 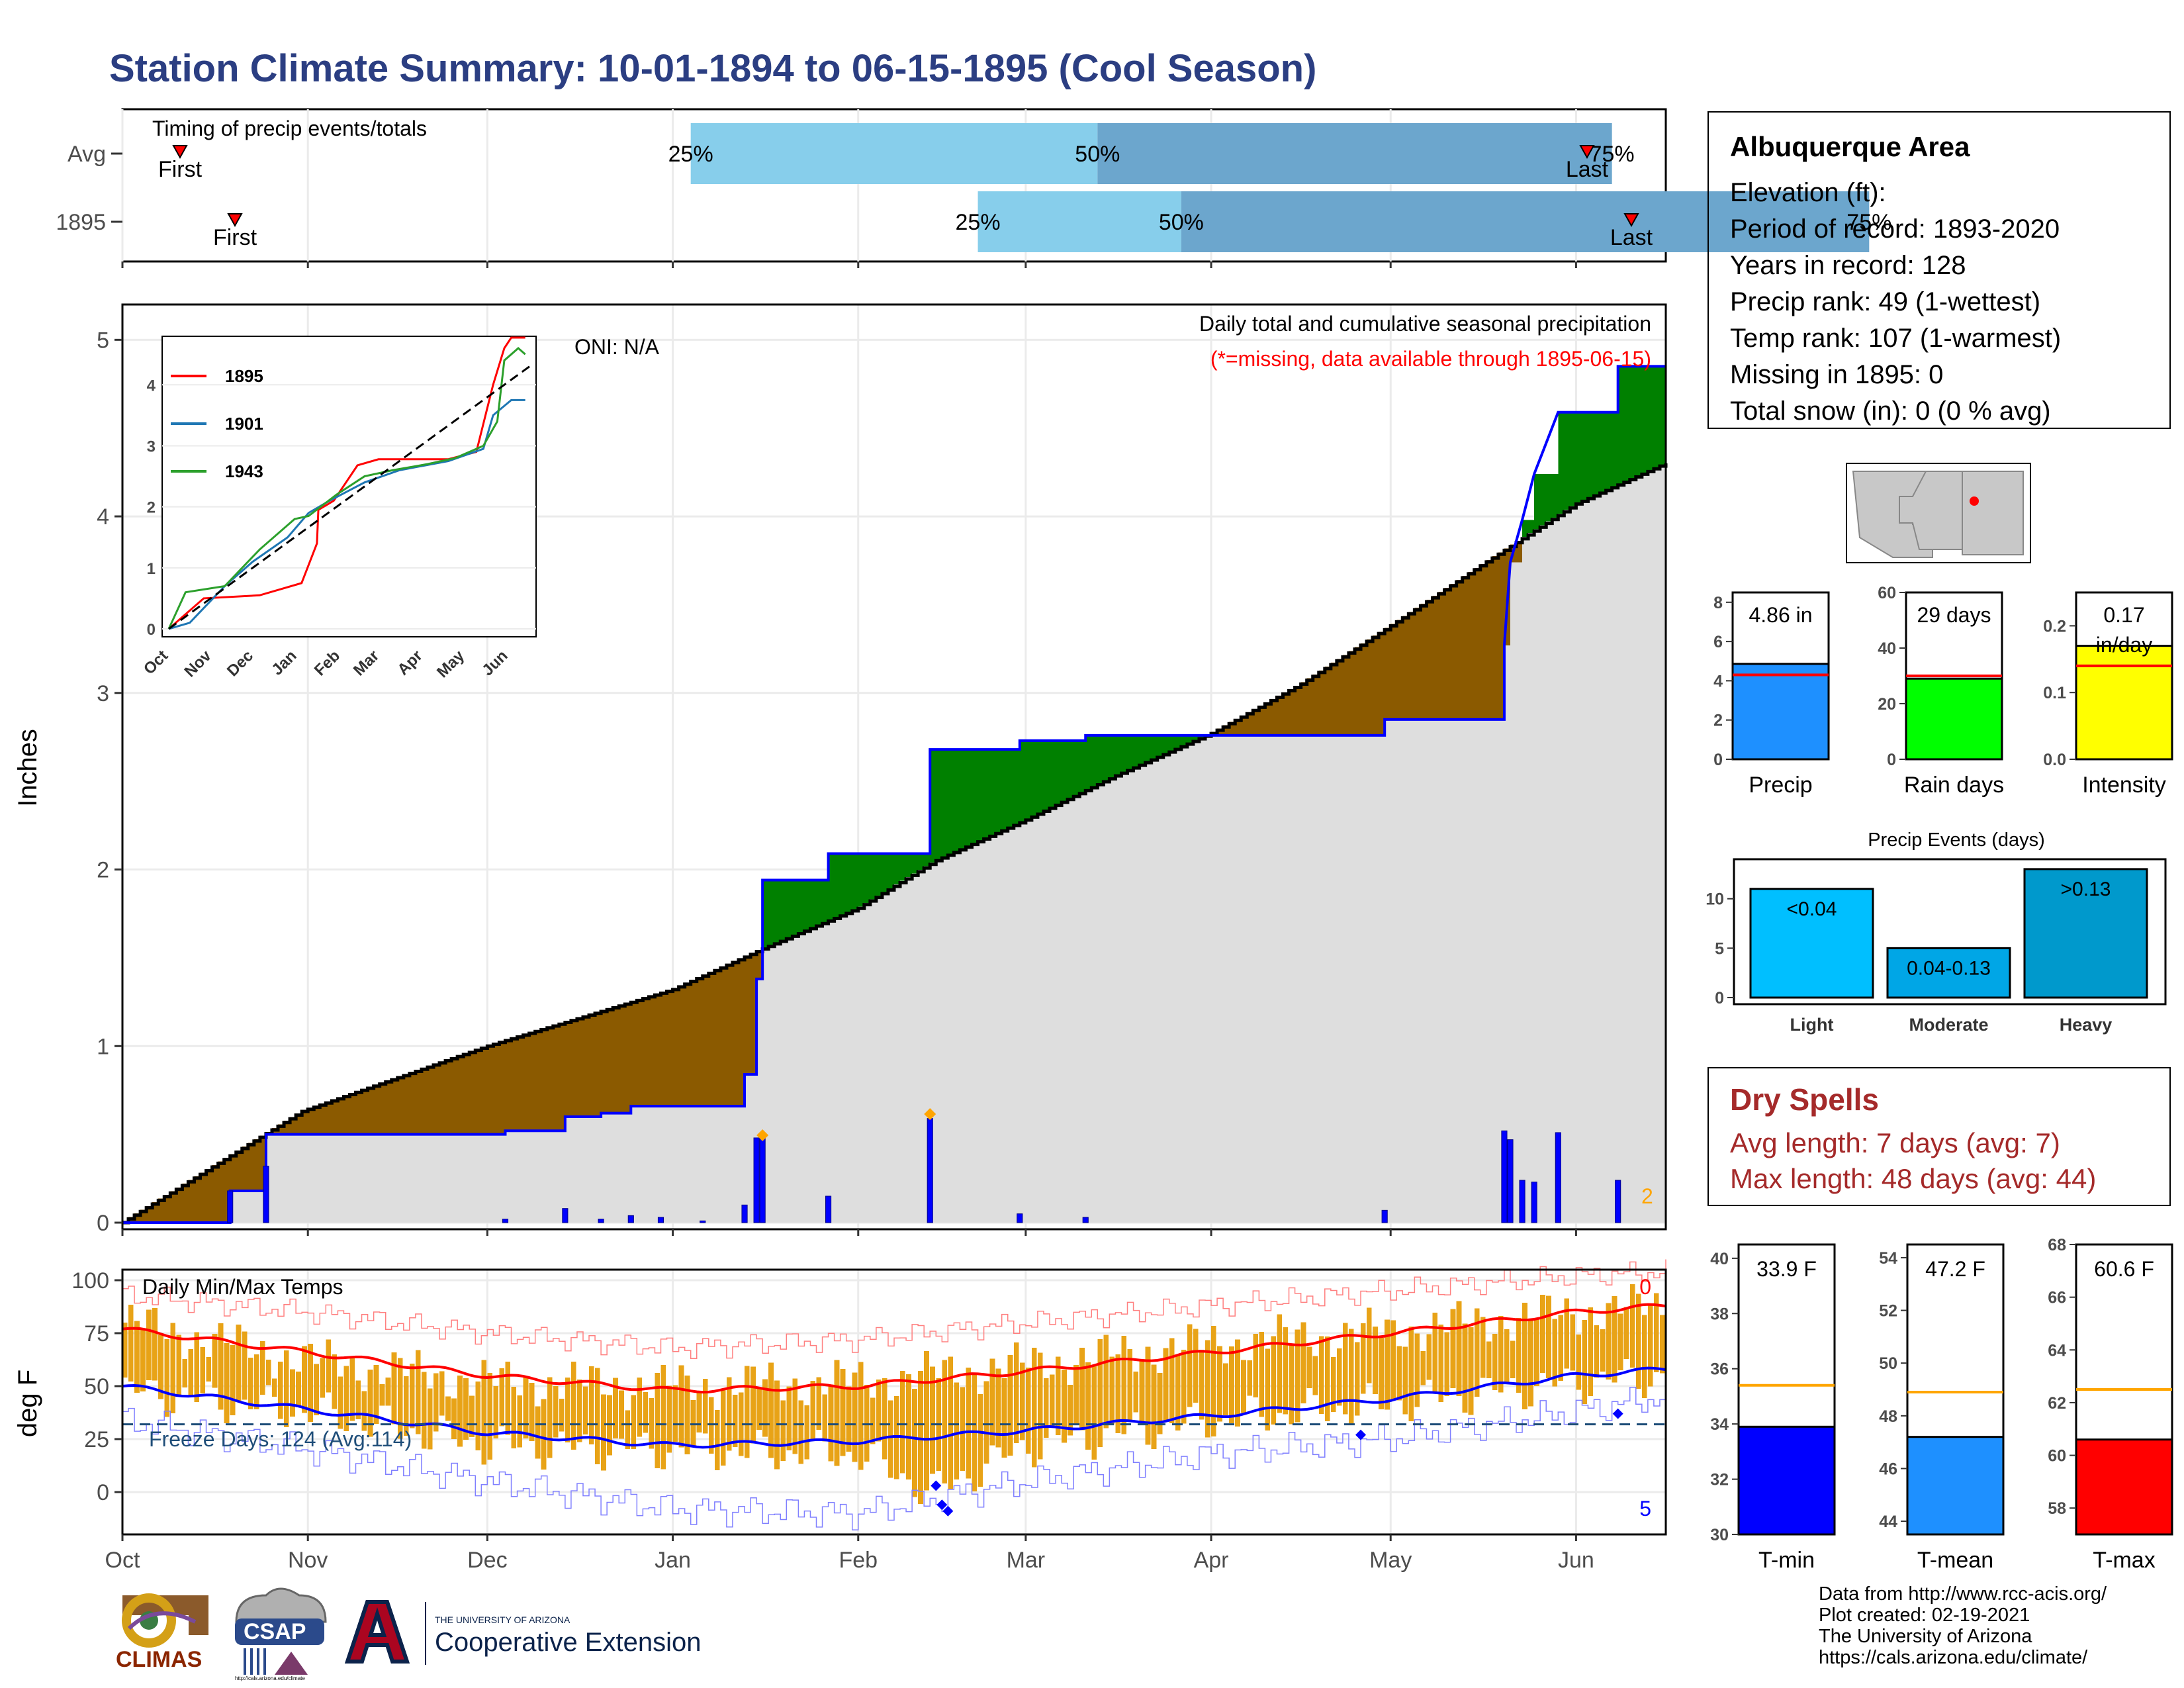 I want to click on events-title: Precip Events (days), so click(x=1957, y=840).